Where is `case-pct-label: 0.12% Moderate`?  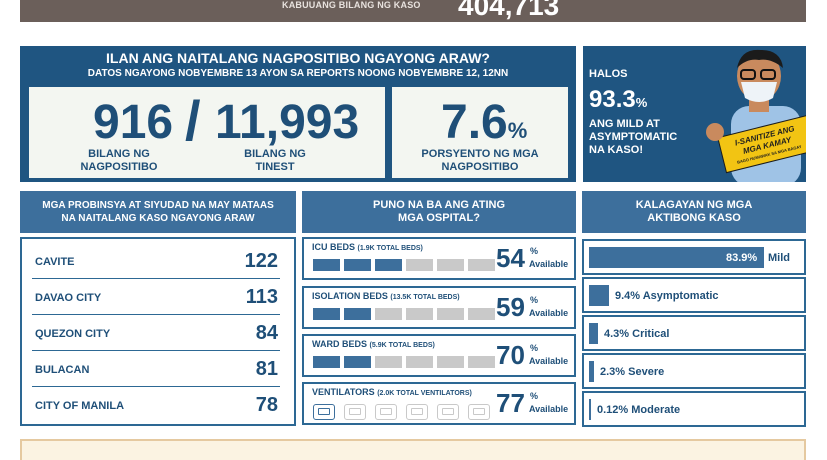
case-pct-label: 0.12% Moderate is located at coordinates (638, 410).